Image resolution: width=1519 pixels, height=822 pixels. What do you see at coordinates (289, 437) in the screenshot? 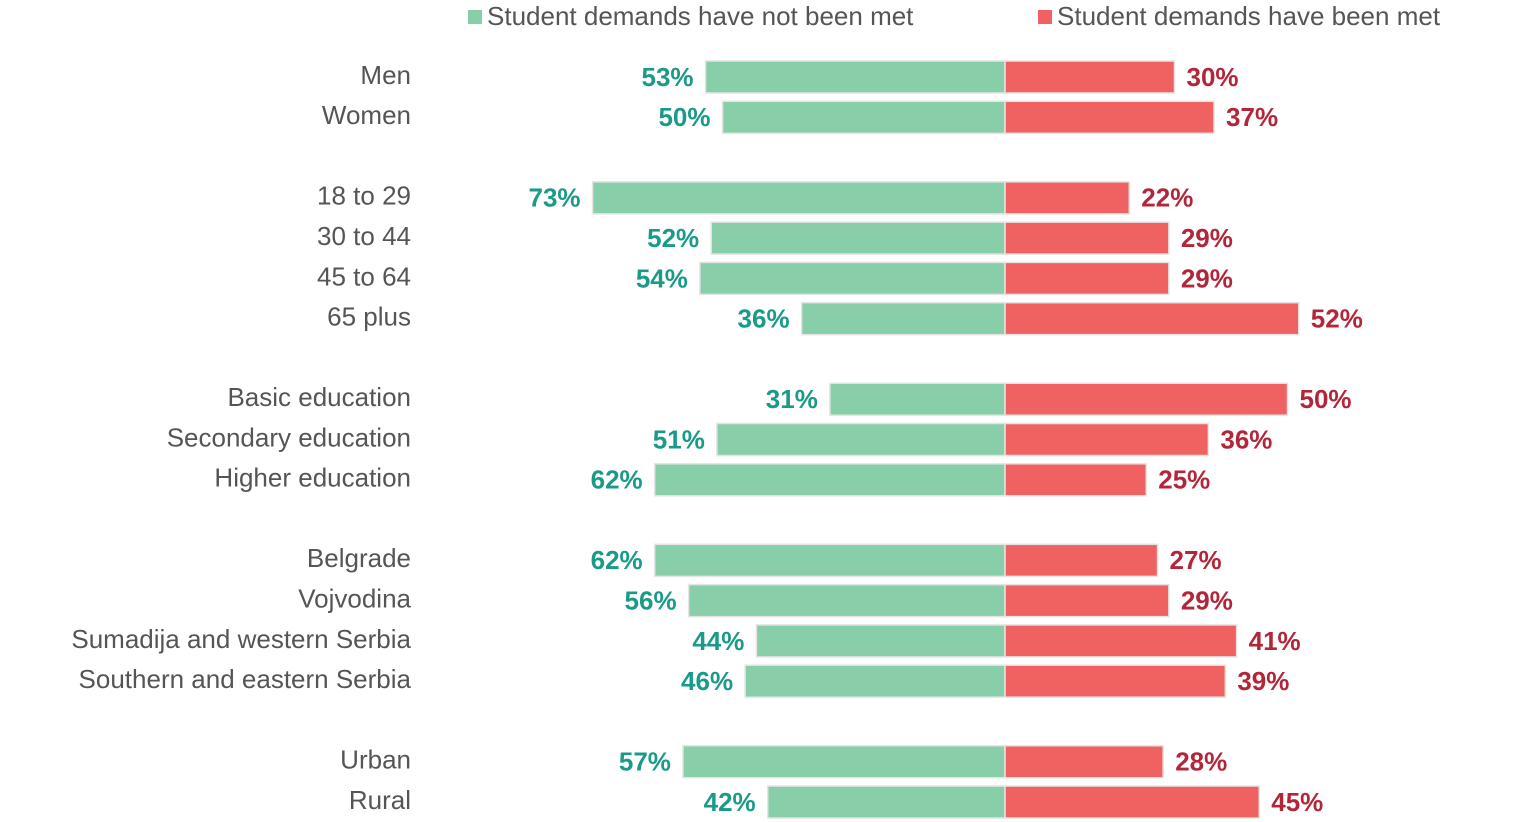
I see `category-label: Secondary education` at bounding box center [289, 437].